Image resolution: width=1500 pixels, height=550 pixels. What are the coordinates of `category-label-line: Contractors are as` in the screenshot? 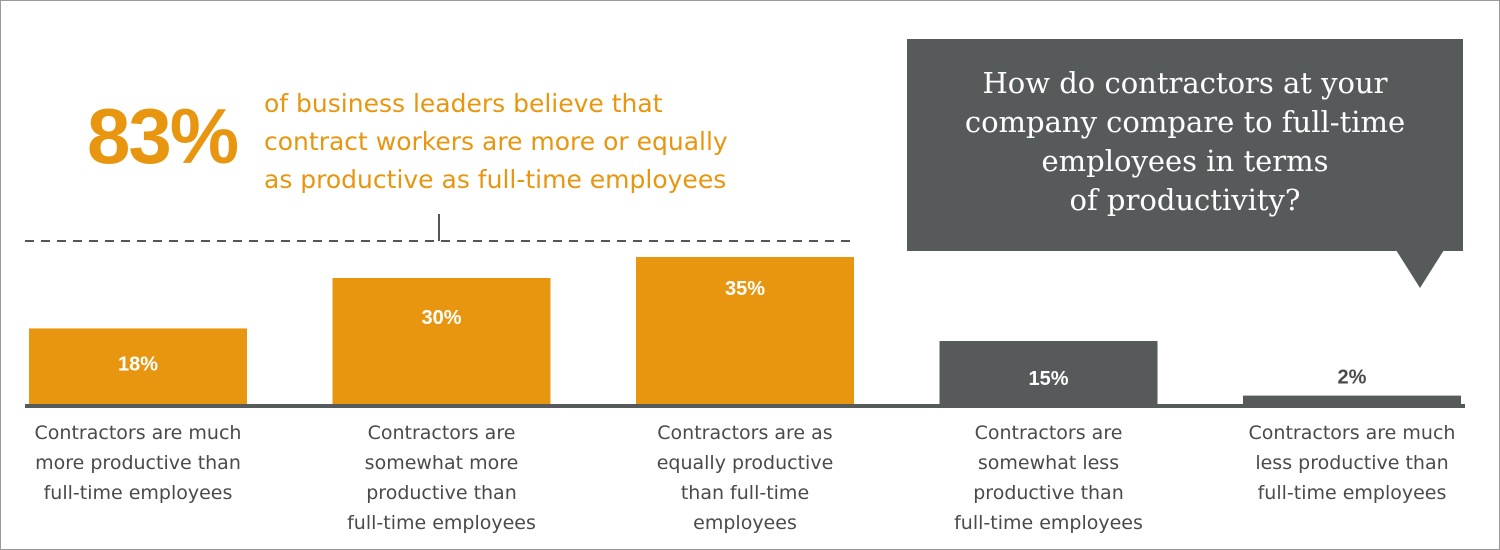 It's located at (745, 433).